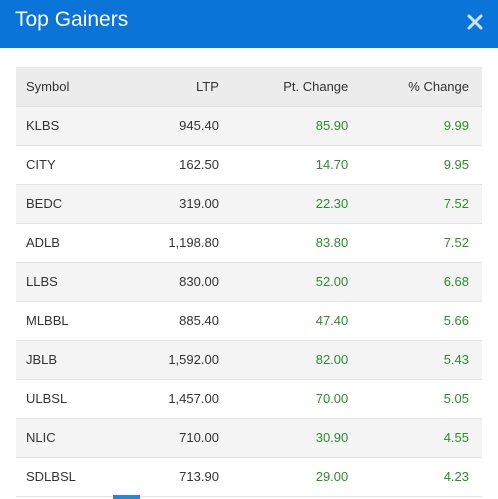  Describe the element at coordinates (65, 126) in the screenshot. I see `cell-symbol: KLBS` at that location.